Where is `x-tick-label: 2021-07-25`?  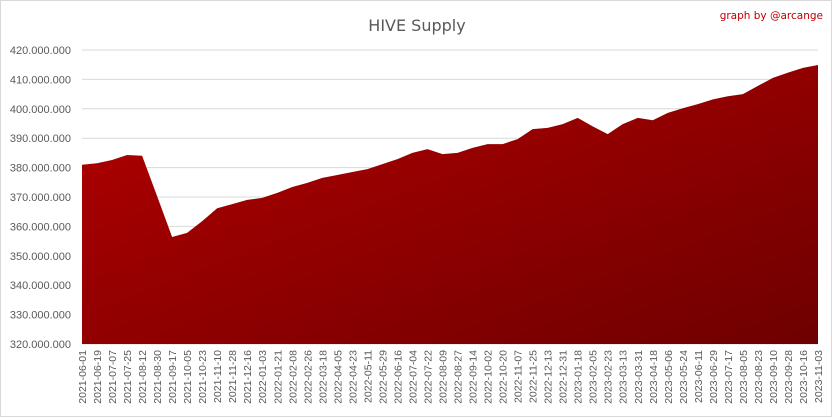 x-tick-label: 2021-07-25 is located at coordinates (128, 377).